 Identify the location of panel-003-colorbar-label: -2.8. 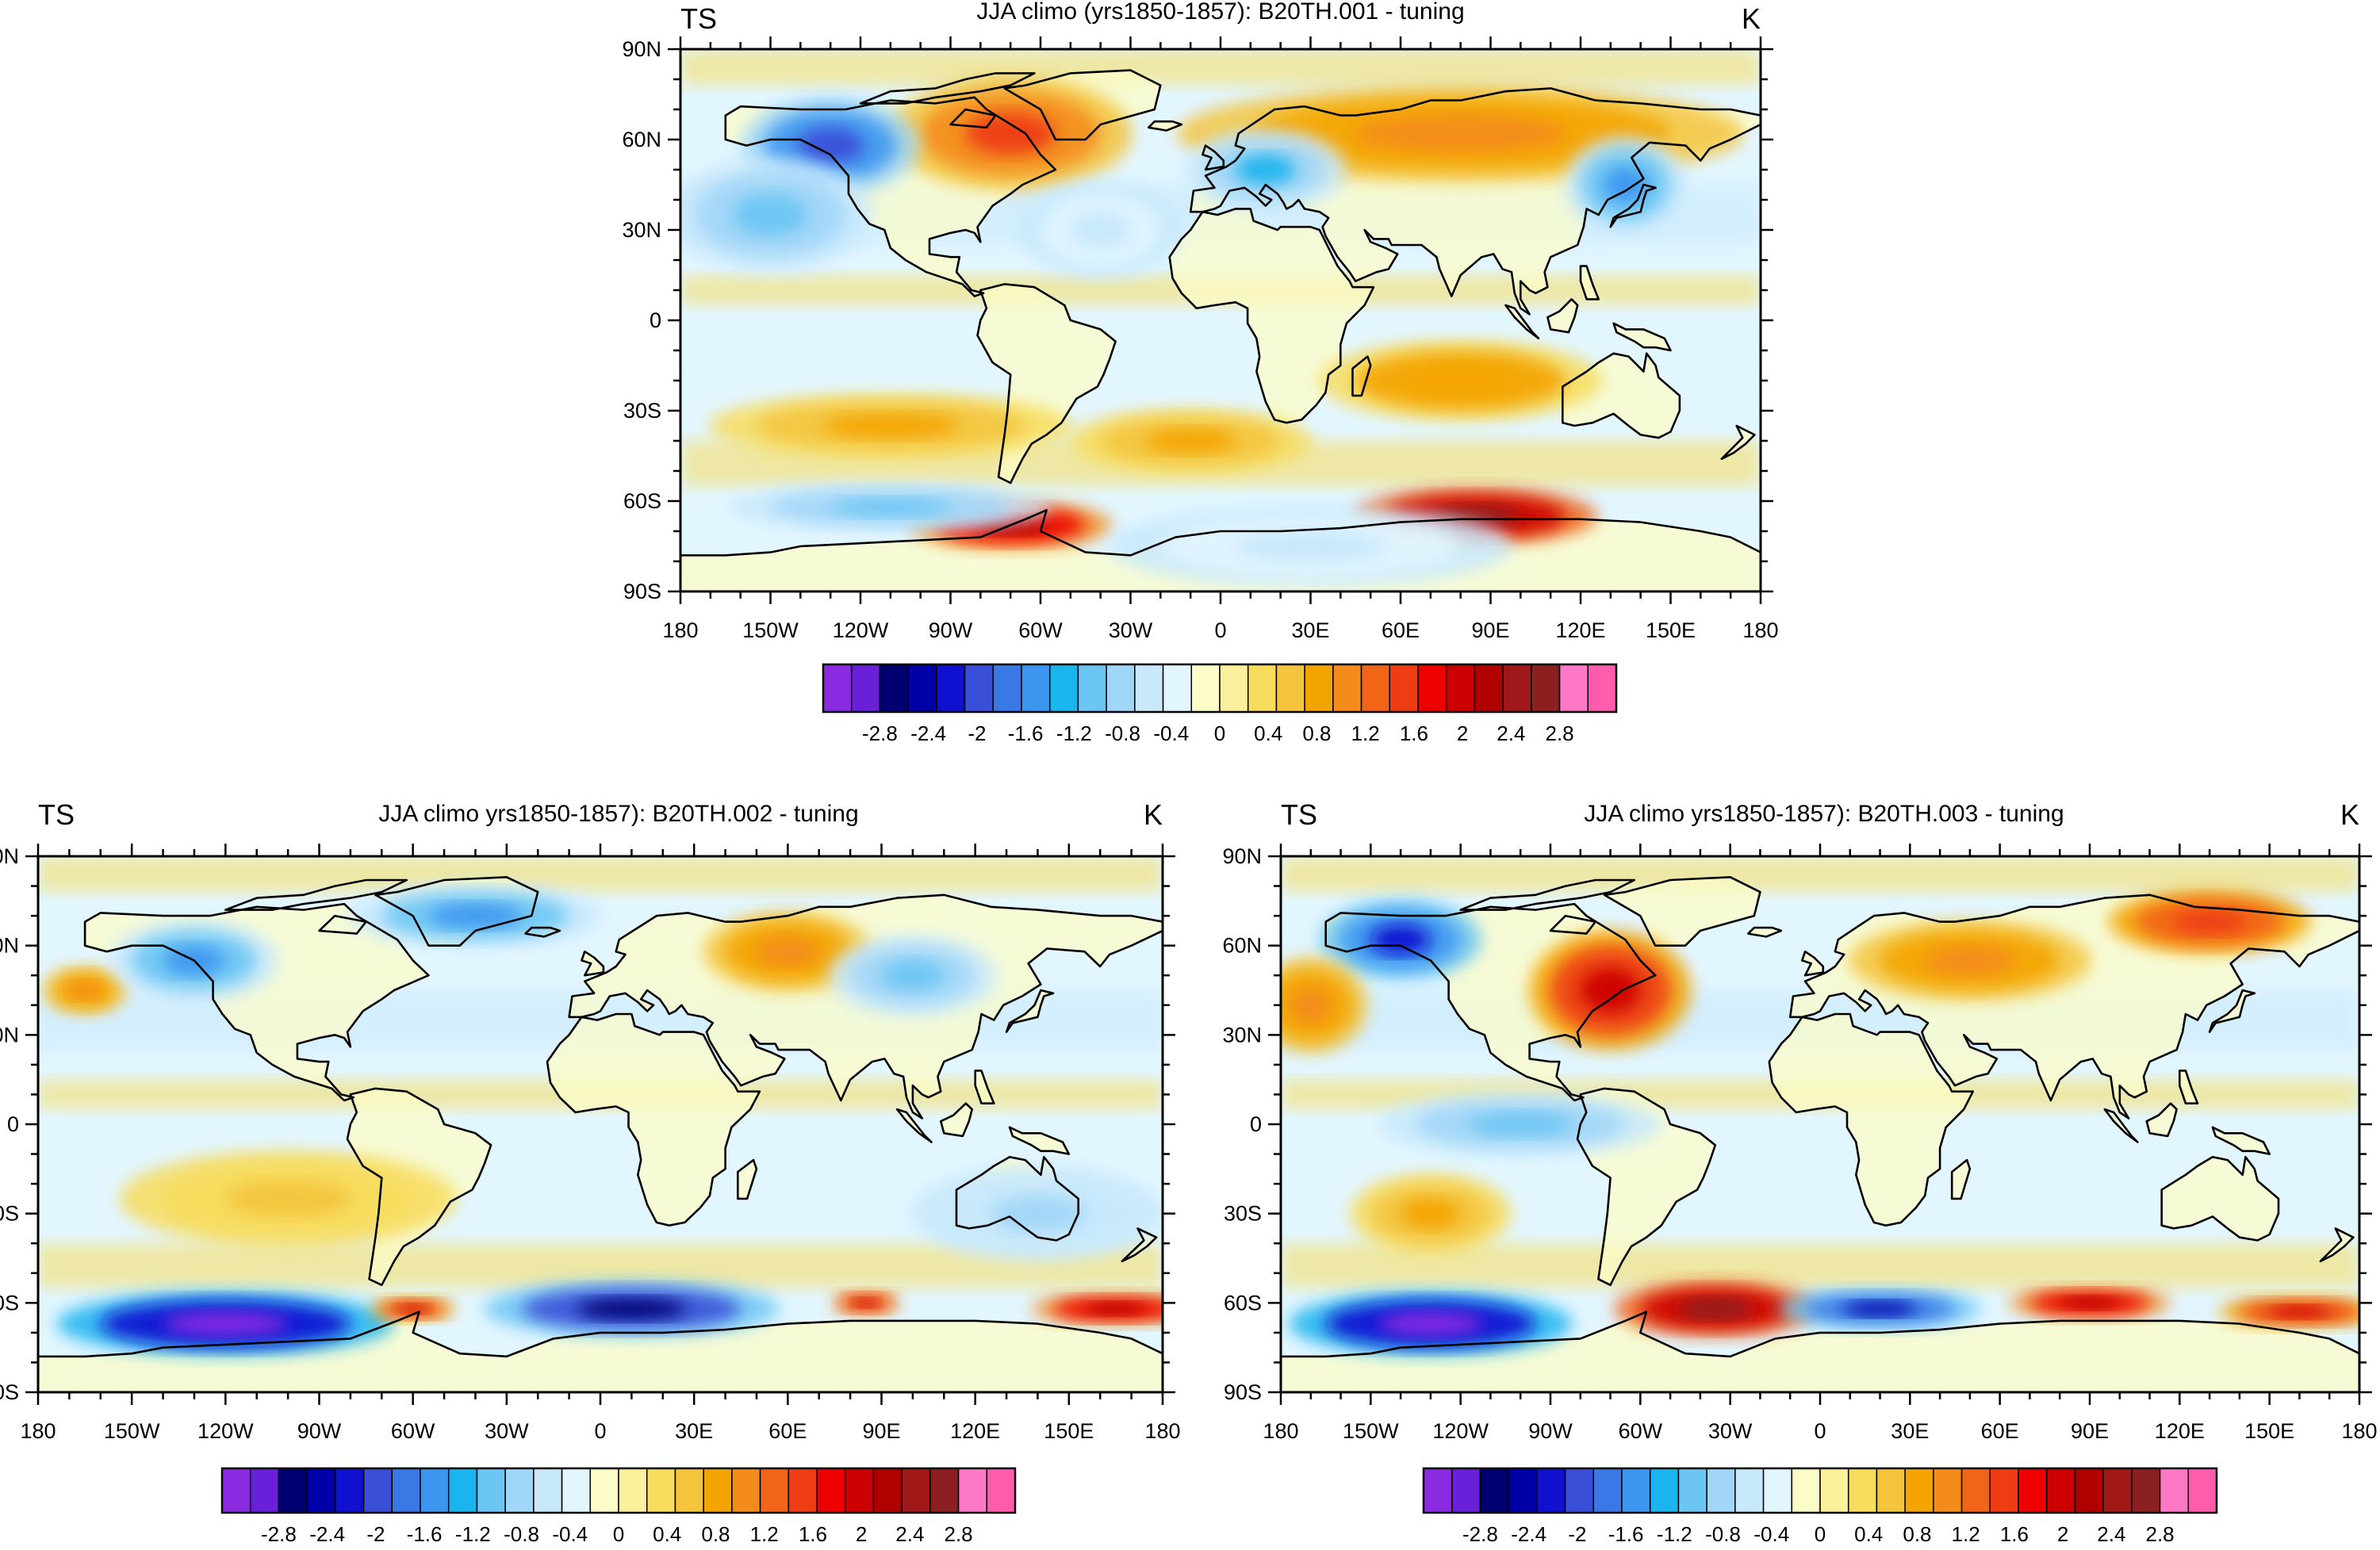
(1480, 1534).